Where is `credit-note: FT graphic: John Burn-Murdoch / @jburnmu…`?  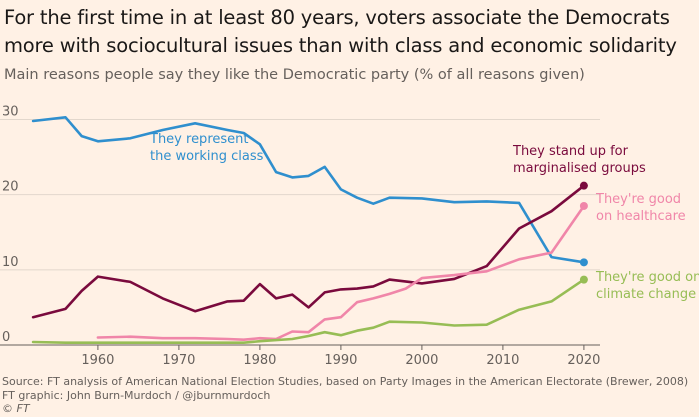 credit-note: FT graphic: John Burn-Murdoch / @jburnmu… is located at coordinates (136, 395).